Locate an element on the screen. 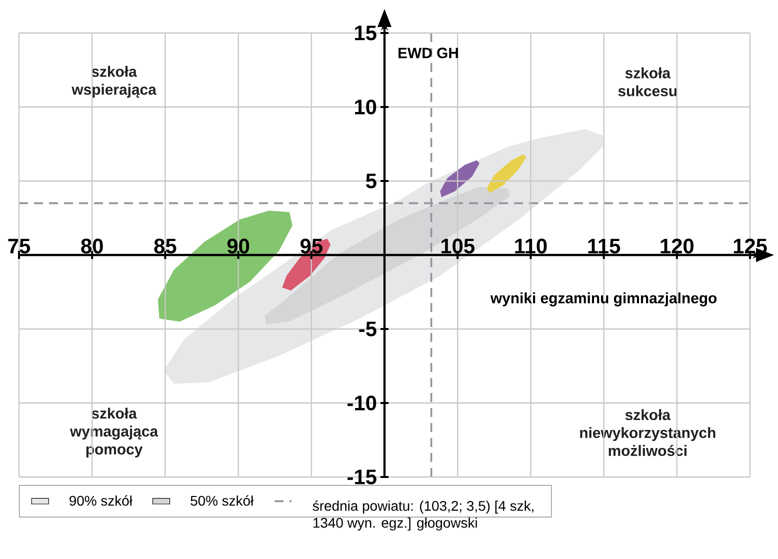 This screenshot has height=559, width=778. ref-line-label: średnia powiatu: (103,2; 3,5) [4 szk, 1340 wyn. egz.] głogowski is located at coordinates (423, 515).